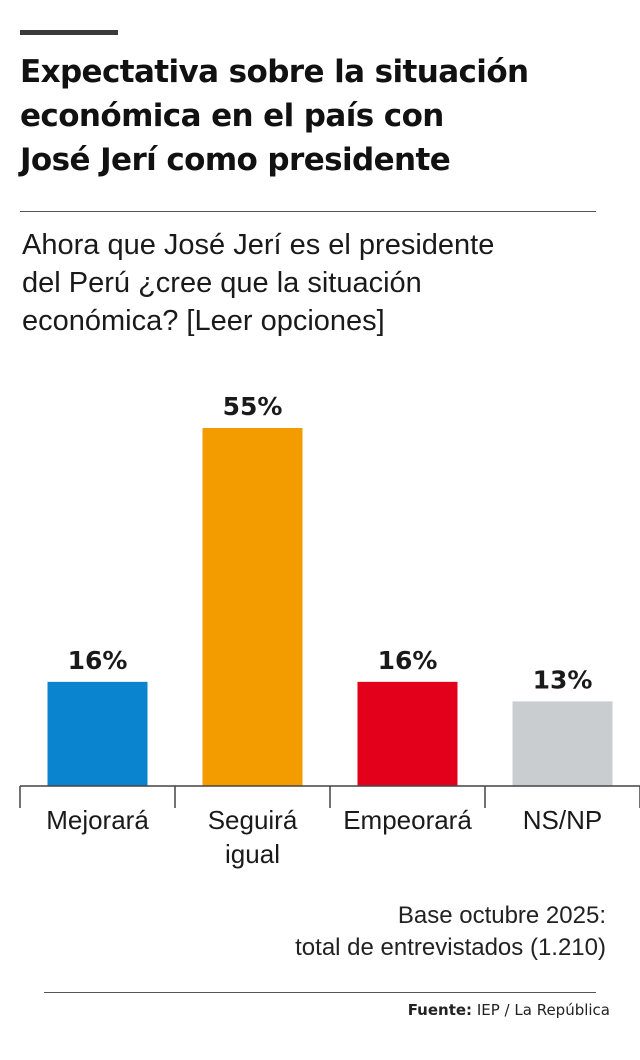 This screenshot has height=1060, width=640. What do you see at coordinates (252, 607) in the screenshot?
I see `bar-seguira-igual` at bounding box center [252, 607].